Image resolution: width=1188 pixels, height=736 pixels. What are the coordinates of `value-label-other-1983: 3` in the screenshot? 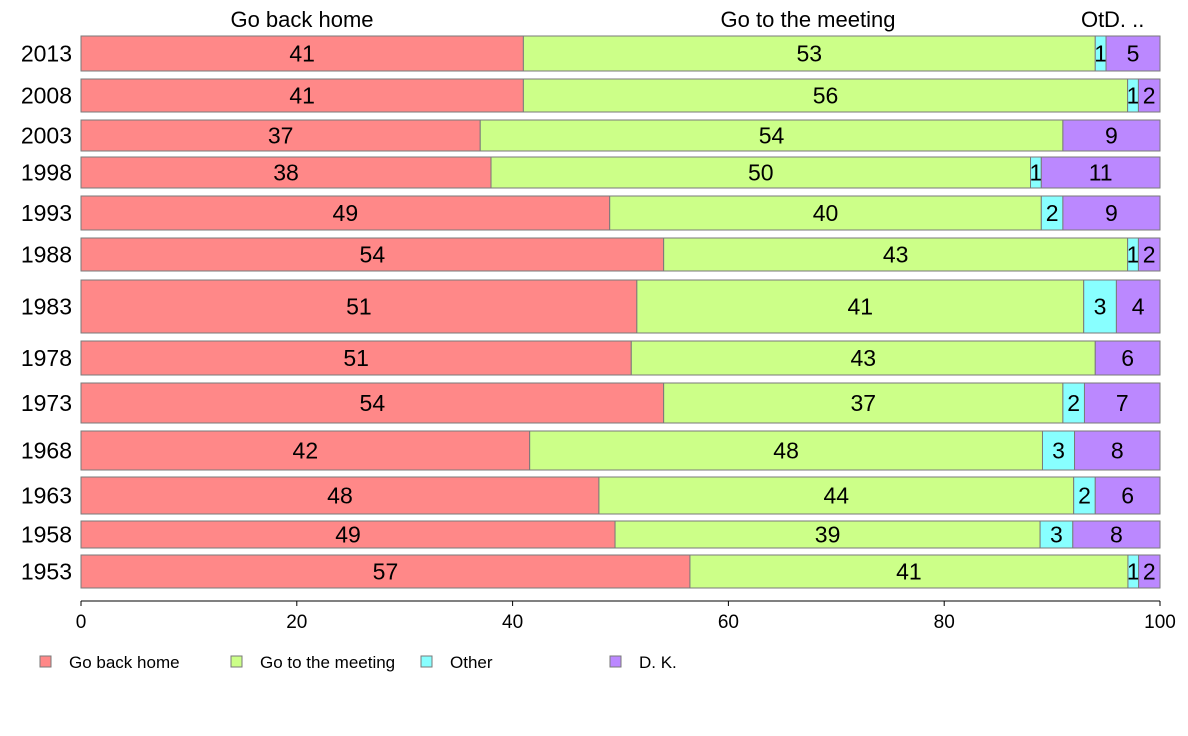 It's located at (1100, 307).